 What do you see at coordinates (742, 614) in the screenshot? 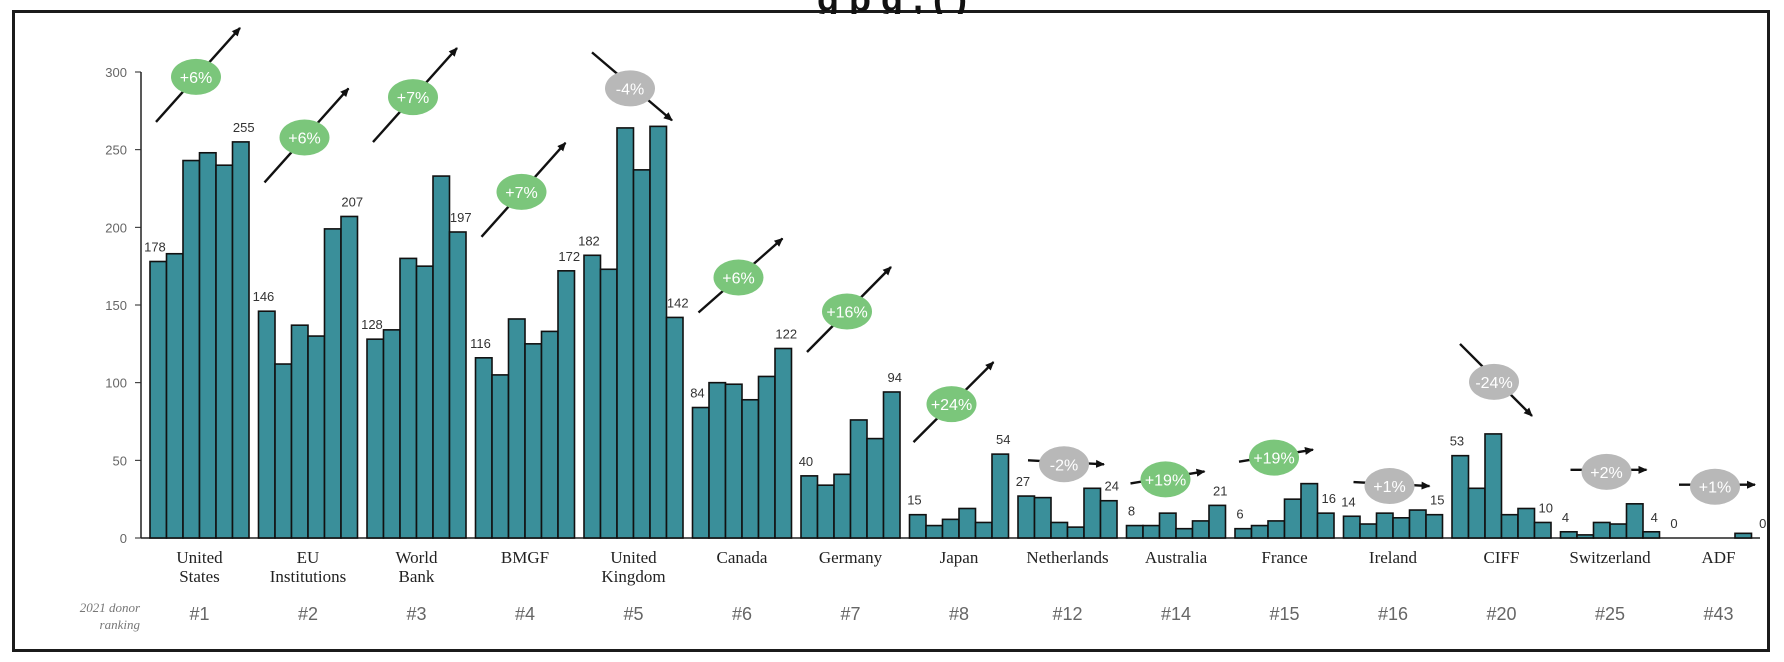
I see `donor-rank-label: #6` at bounding box center [742, 614].